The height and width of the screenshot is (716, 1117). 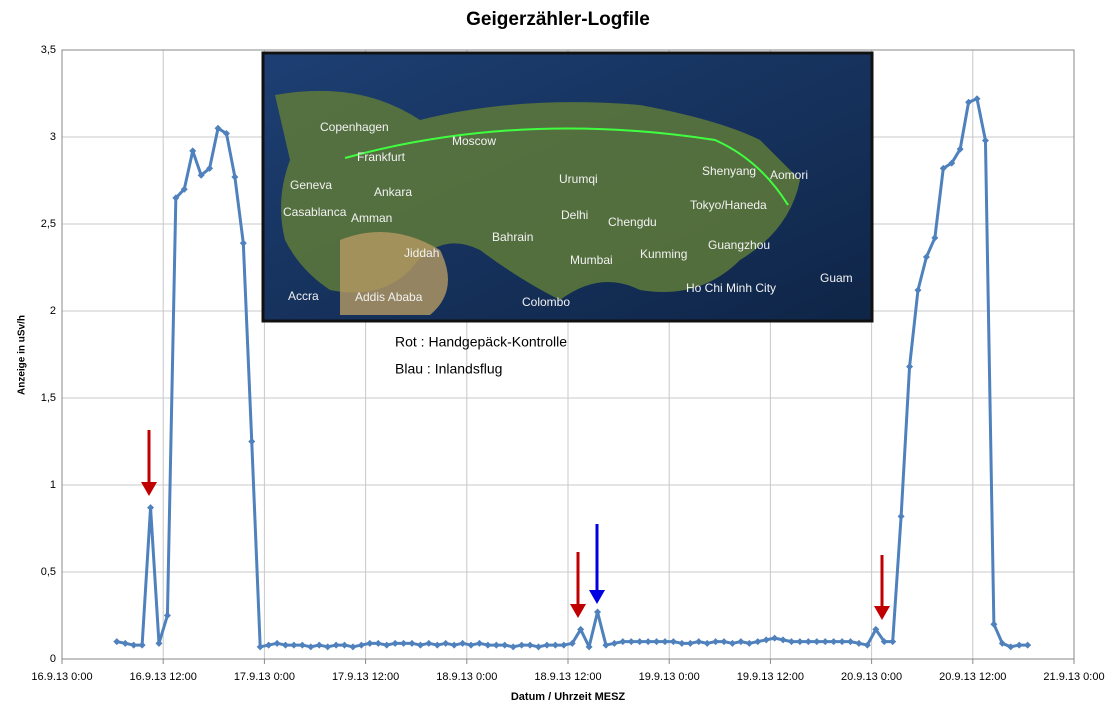 I want to click on map-label: Delhi, so click(x=574, y=215).